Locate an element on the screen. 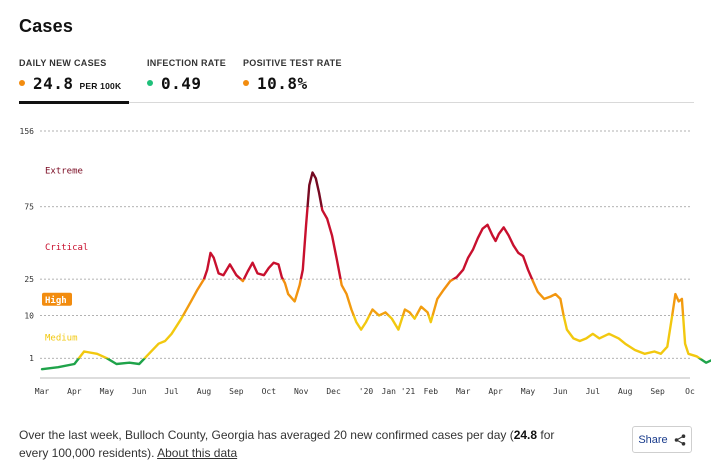  x-tick-label: '20 is located at coordinates (366, 391).